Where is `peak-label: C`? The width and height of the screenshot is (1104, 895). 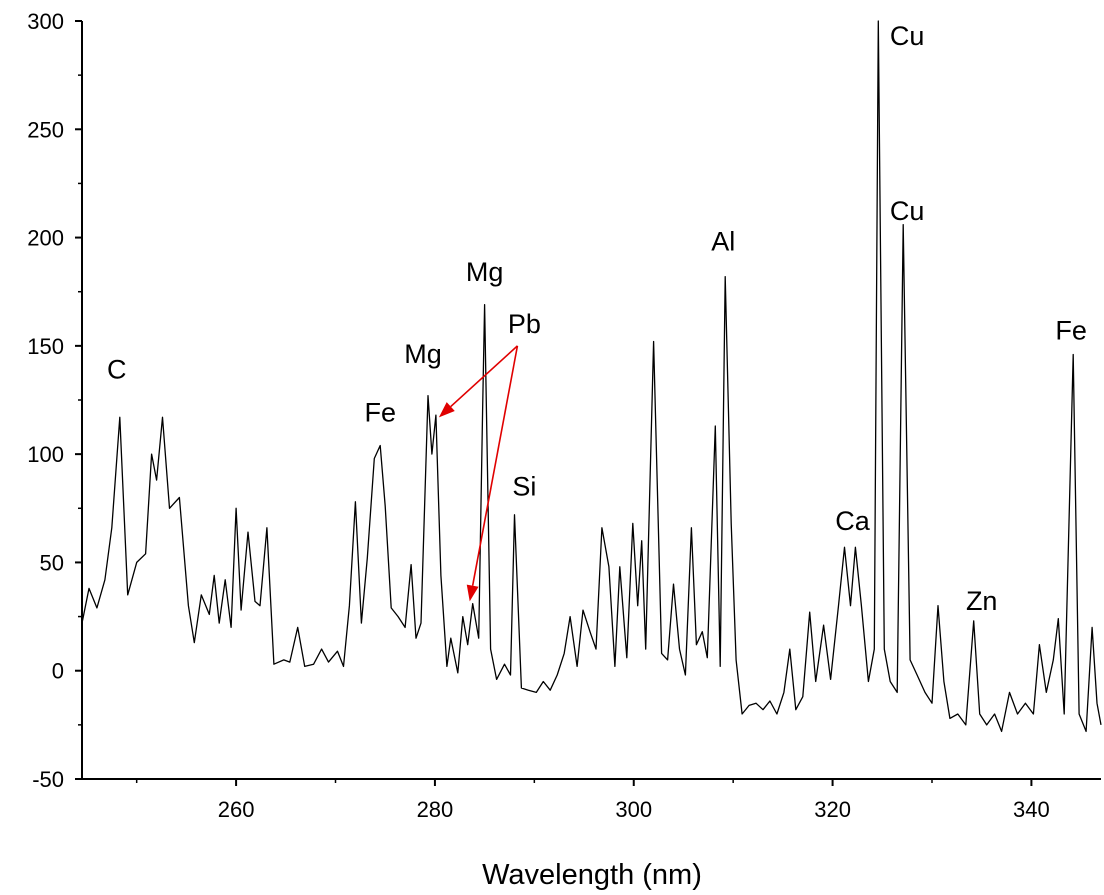
peak-label: C is located at coordinates (117, 369).